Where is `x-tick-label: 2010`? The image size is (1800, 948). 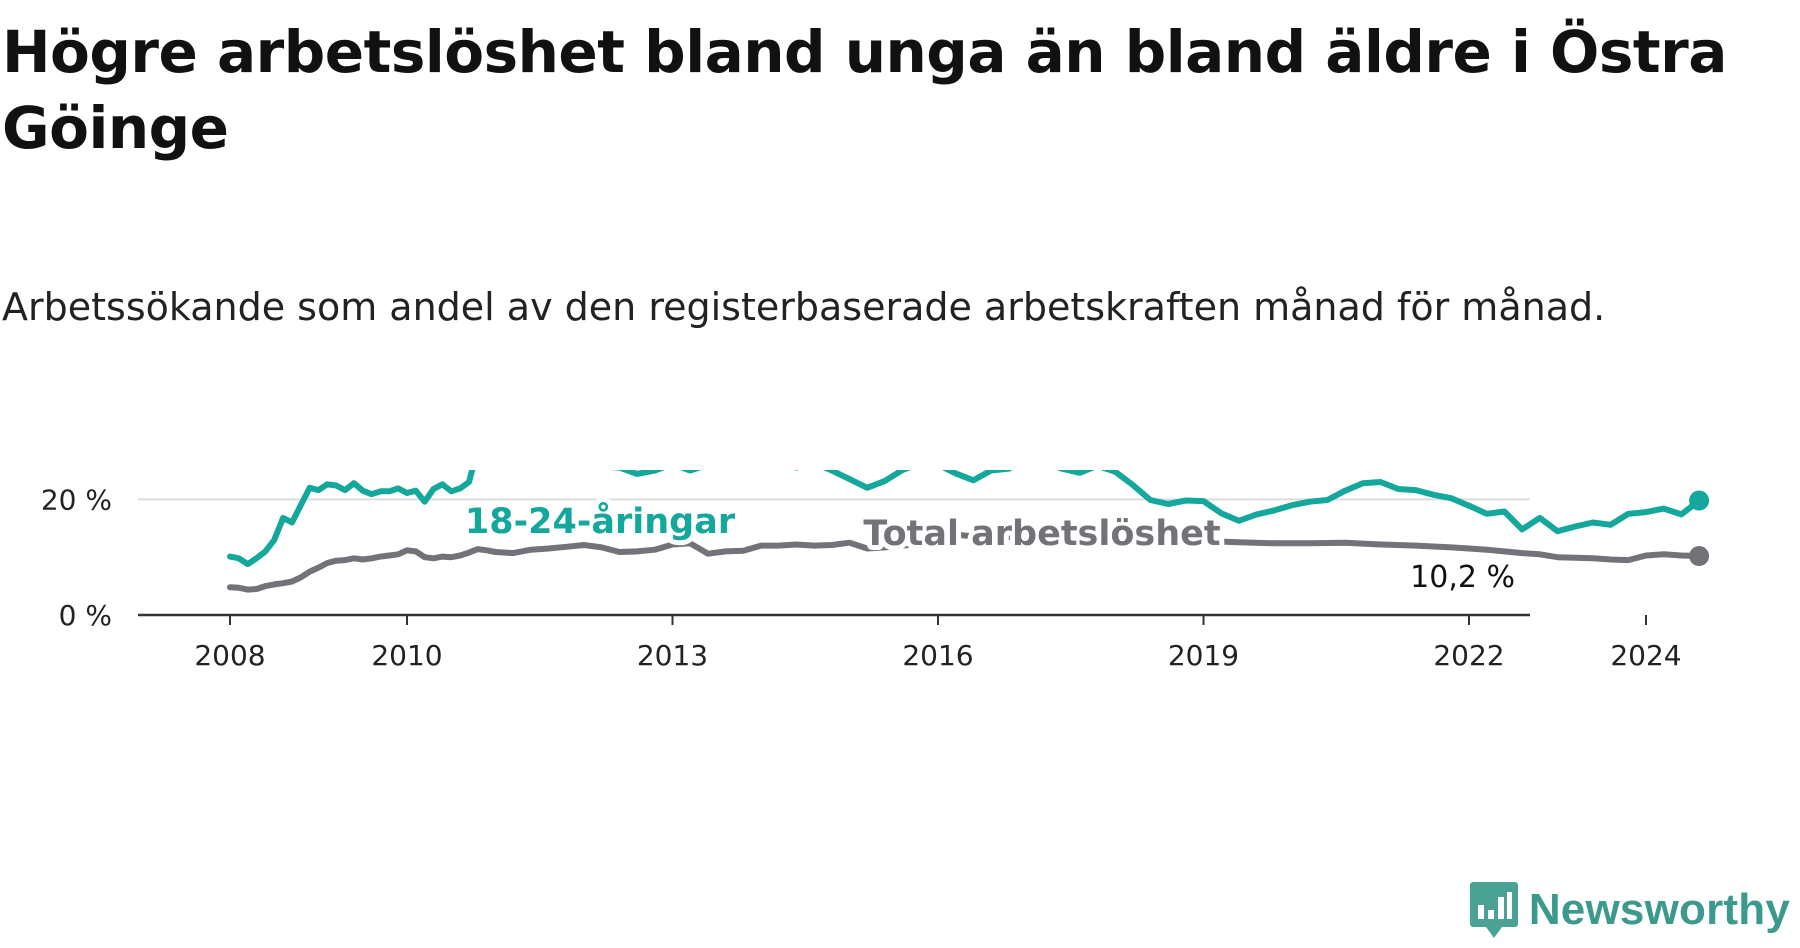 x-tick-label: 2010 is located at coordinates (406, 655).